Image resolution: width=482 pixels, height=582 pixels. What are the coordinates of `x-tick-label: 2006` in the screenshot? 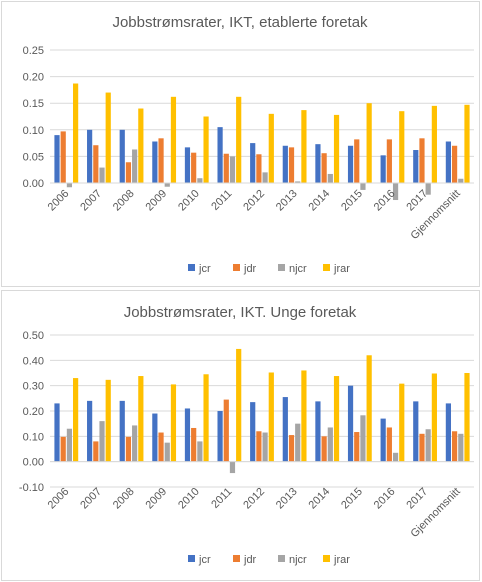 It's located at (59, 499).